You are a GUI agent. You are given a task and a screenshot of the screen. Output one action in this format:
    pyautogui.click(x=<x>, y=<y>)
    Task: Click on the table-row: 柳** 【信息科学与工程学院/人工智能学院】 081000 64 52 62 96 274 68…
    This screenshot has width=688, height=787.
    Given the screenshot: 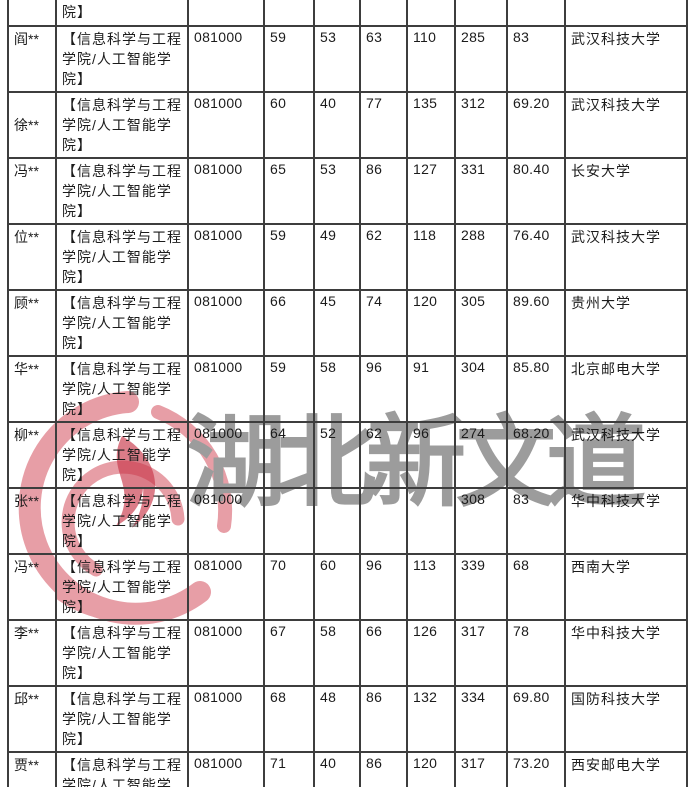 What is the action you would take?
    pyautogui.click(x=347, y=455)
    